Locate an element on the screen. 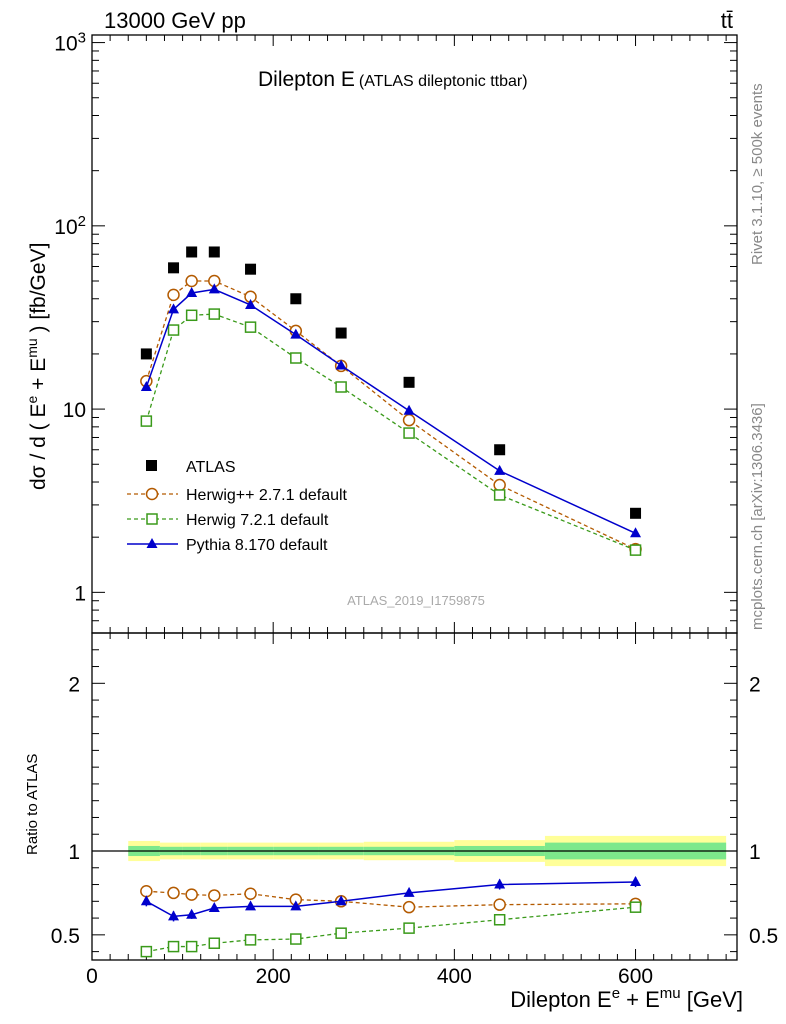 Image resolution: width=786 pixels, height=1024 pixels. main-title: Dilepton E (ATLAS dileptonic ttbar) is located at coordinates (393, 79).